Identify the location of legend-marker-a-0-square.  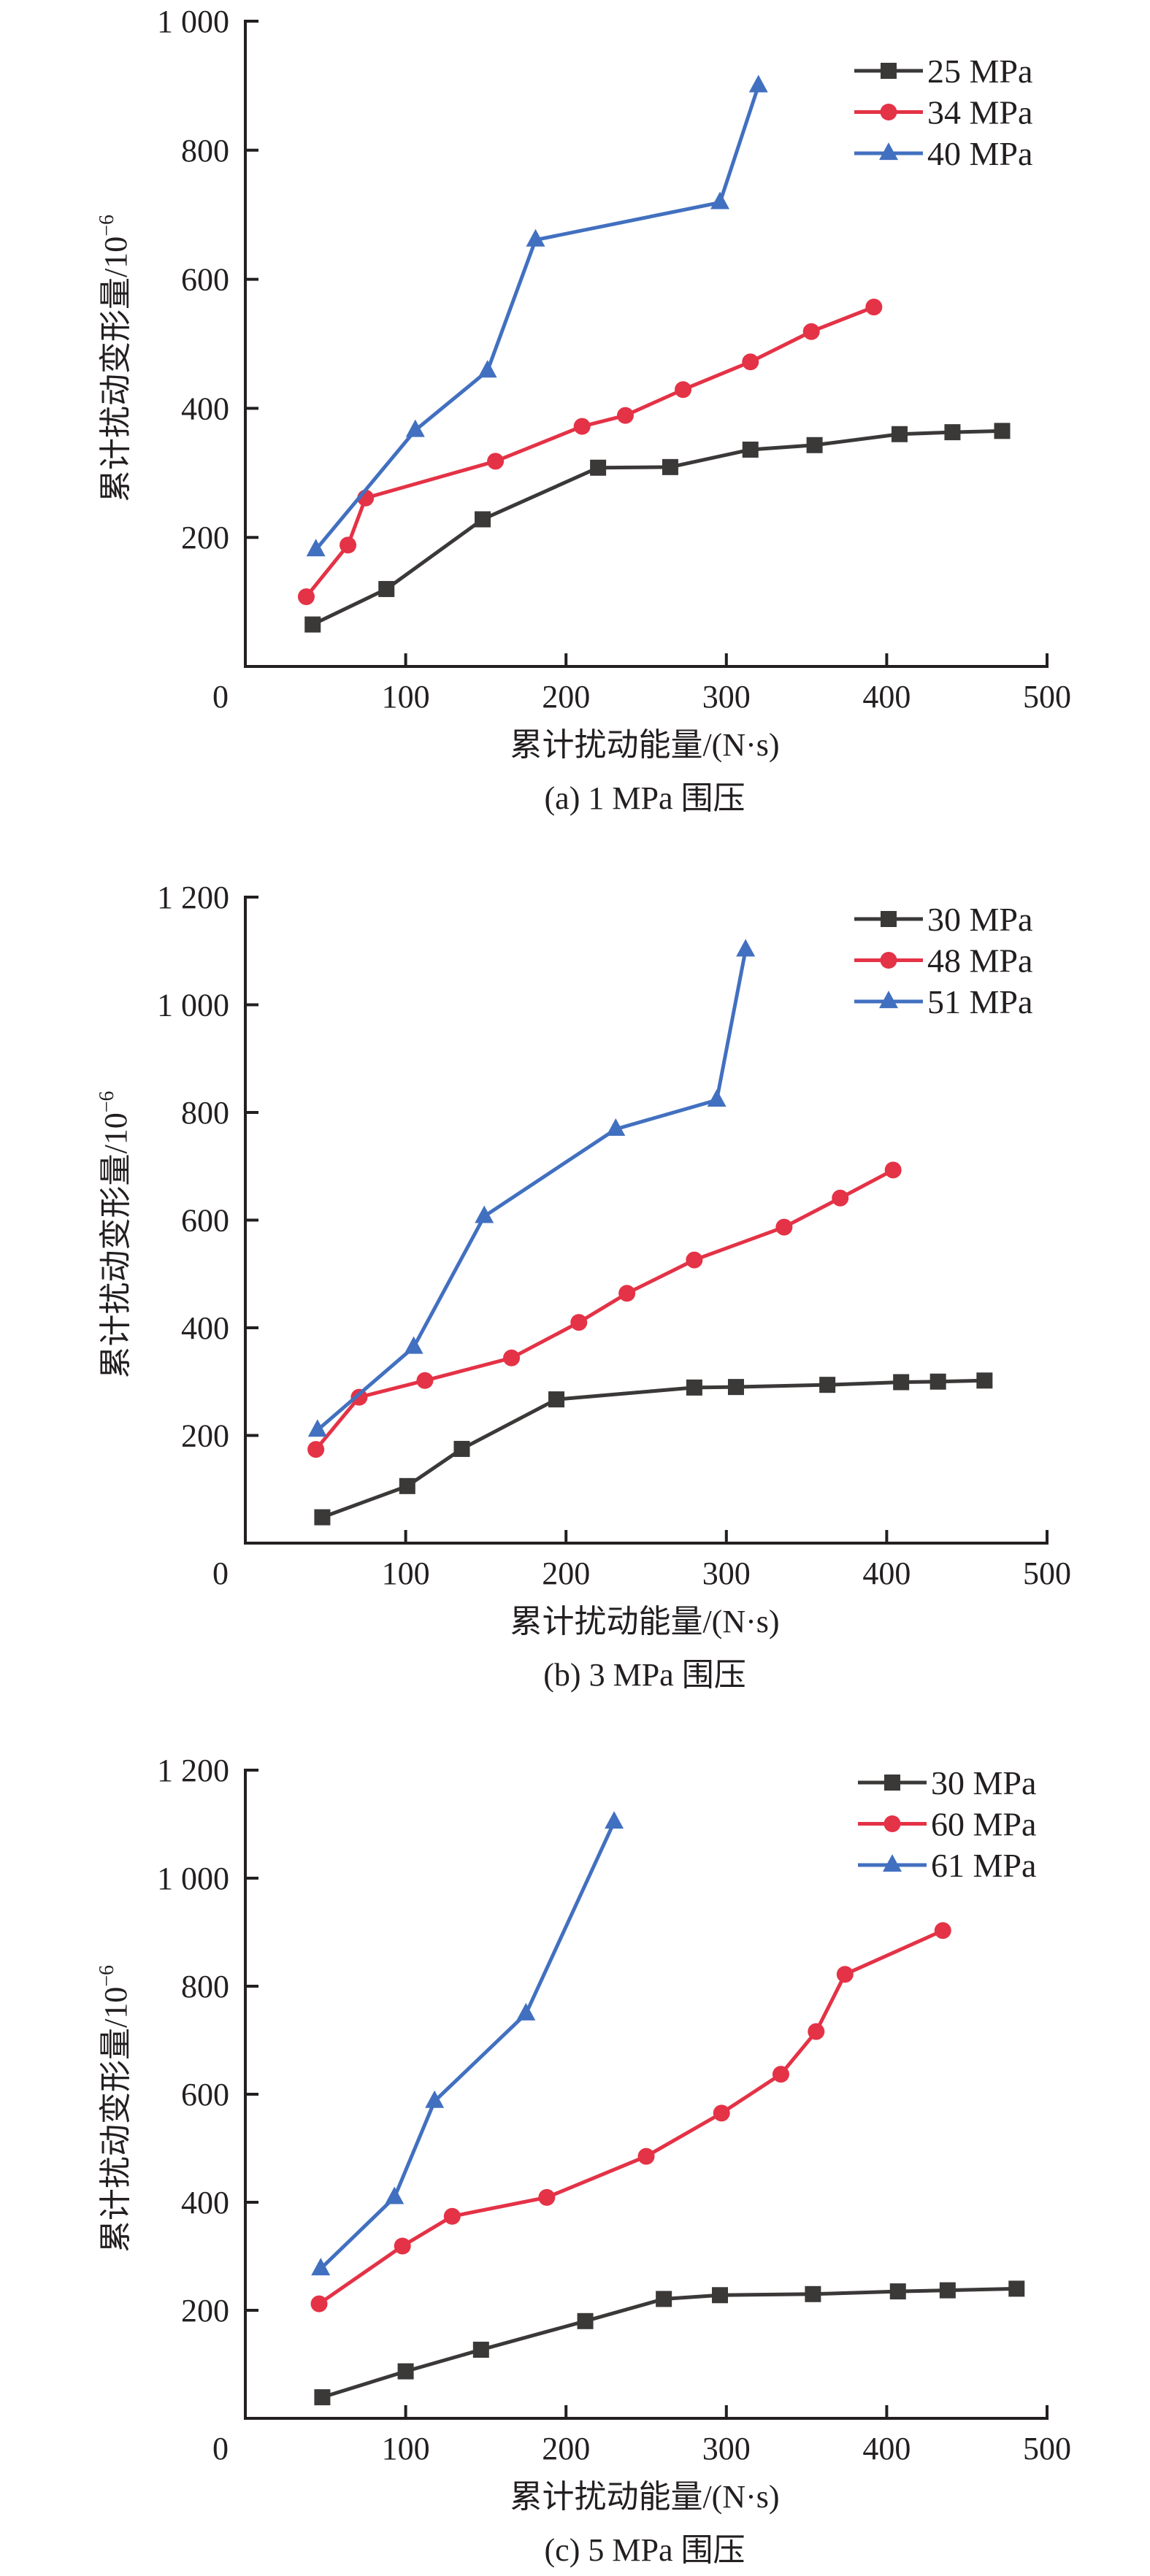
(889, 71).